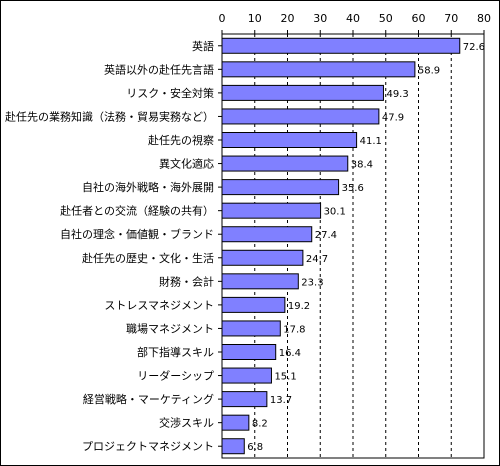 This screenshot has width=500, height=466. Describe the element at coordinates (451, 18) in the screenshot. I see `x-tick-label: 70` at that location.